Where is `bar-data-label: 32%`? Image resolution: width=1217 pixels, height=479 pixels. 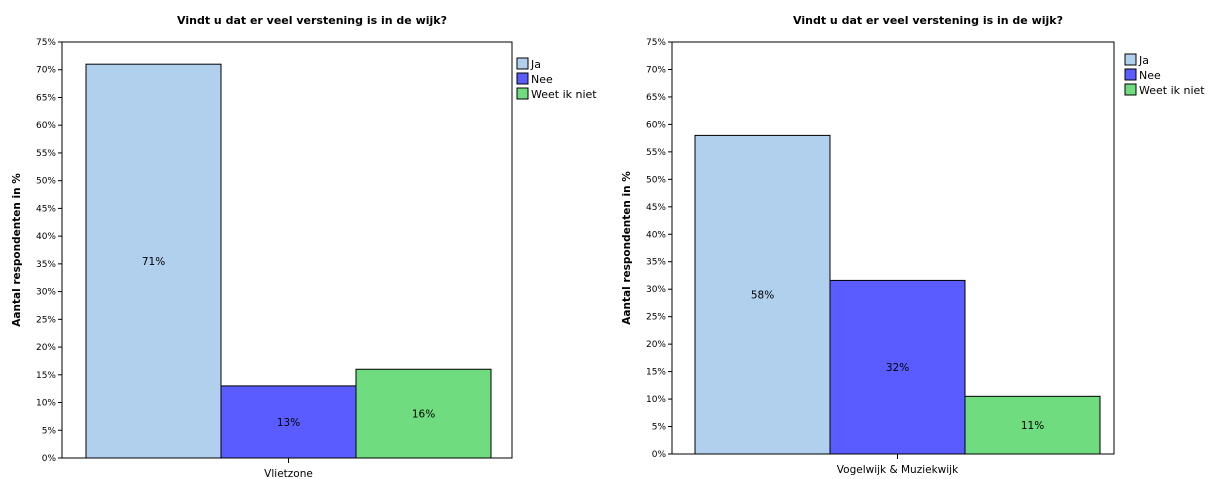
bar-data-label: 32% is located at coordinates (897, 368).